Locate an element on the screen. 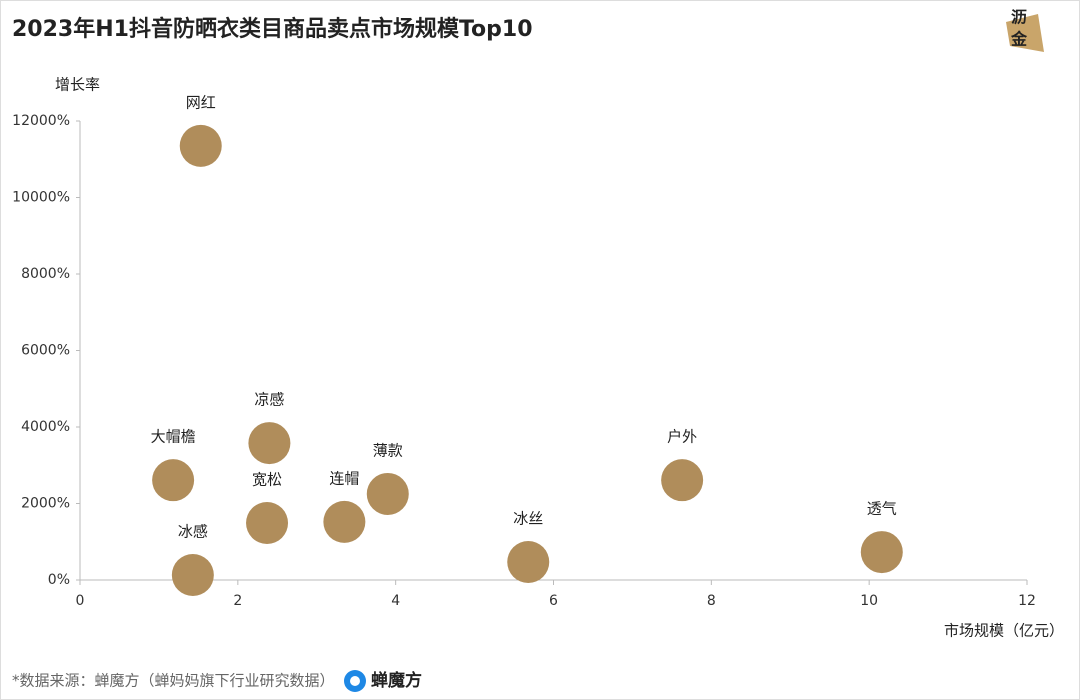  point-label: 网红 is located at coordinates (201, 102).